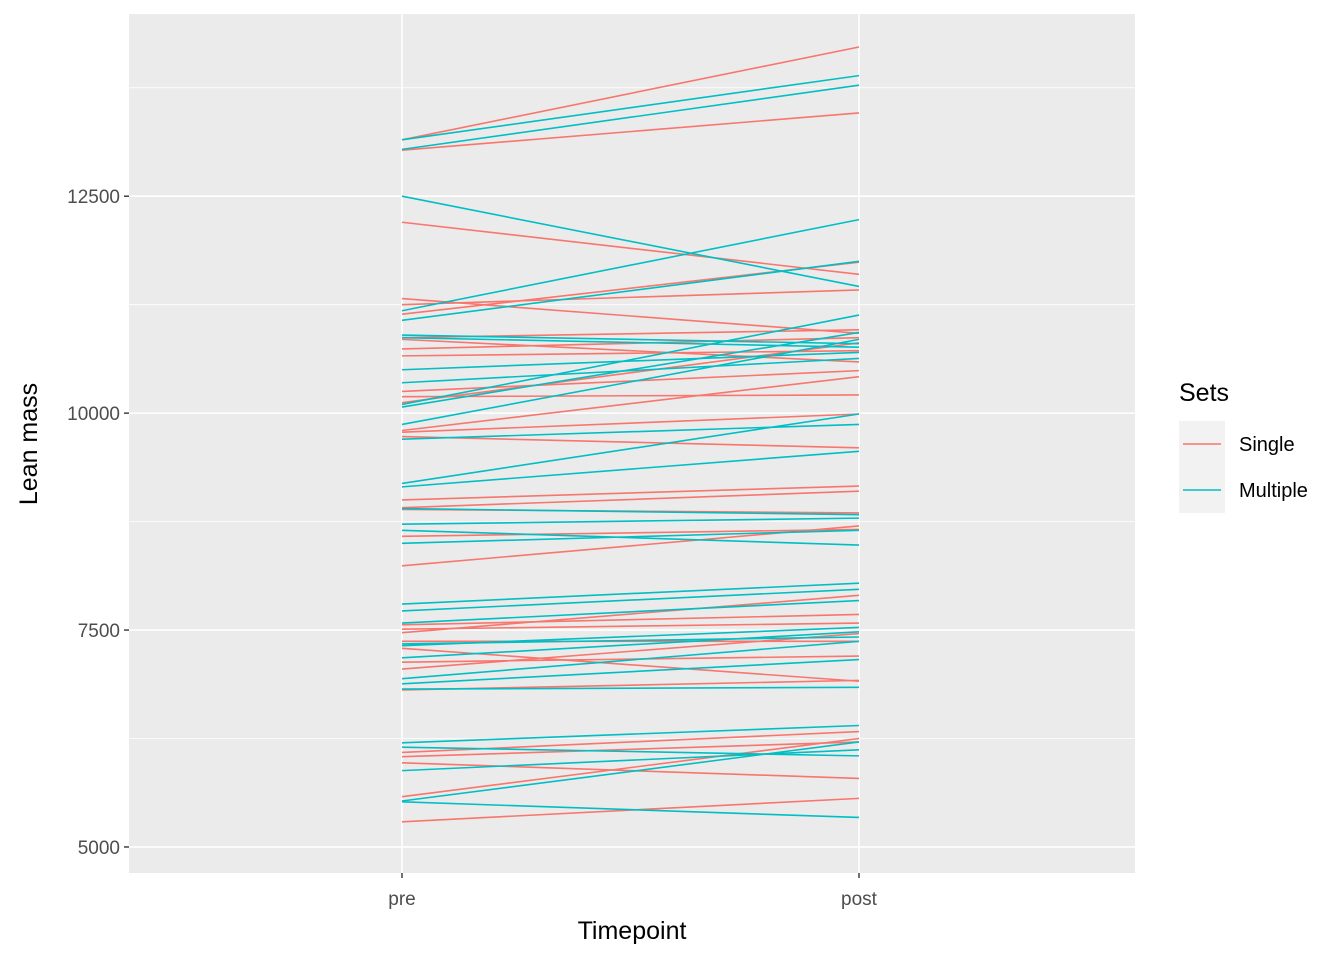 This screenshot has width=1344, height=965. Describe the element at coordinates (859, 899) in the screenshot. I see `x-tick-label-post: post` at that location.